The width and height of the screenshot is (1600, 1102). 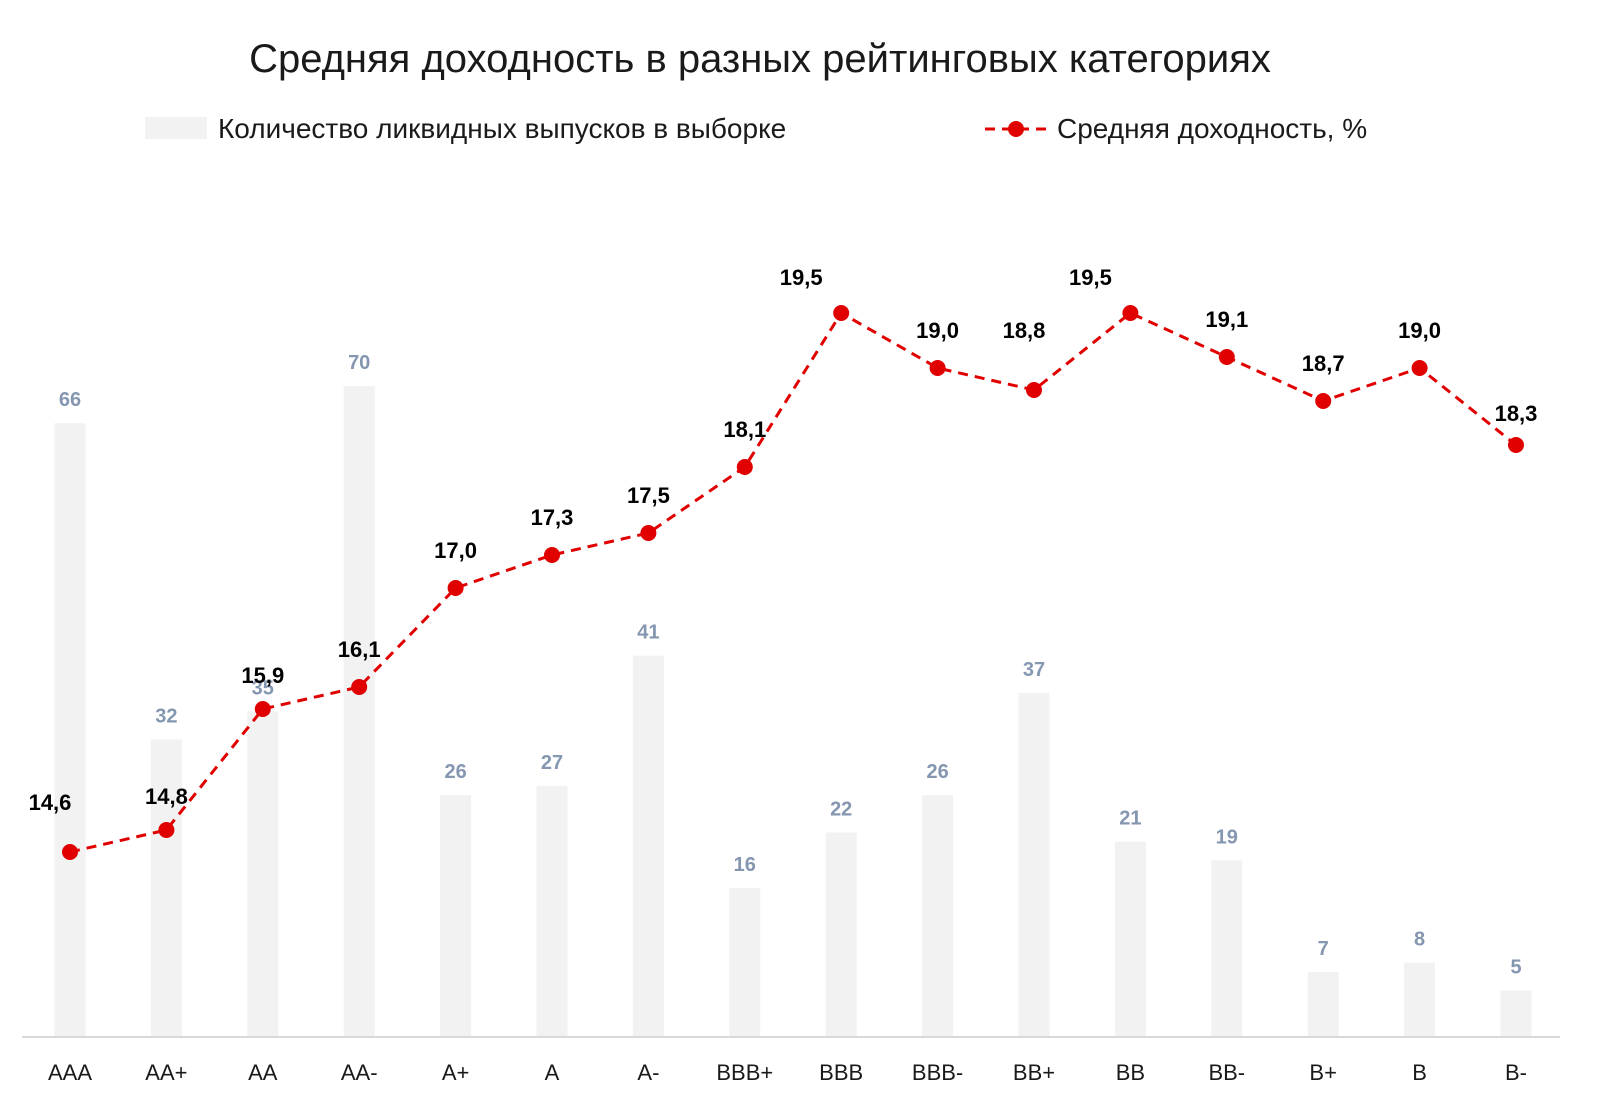 What do you see at coordinates (1212, 128) in the screenshot?
I see `legend-line-label: Средняя доходность, %` at bounding box center [1212, 128].